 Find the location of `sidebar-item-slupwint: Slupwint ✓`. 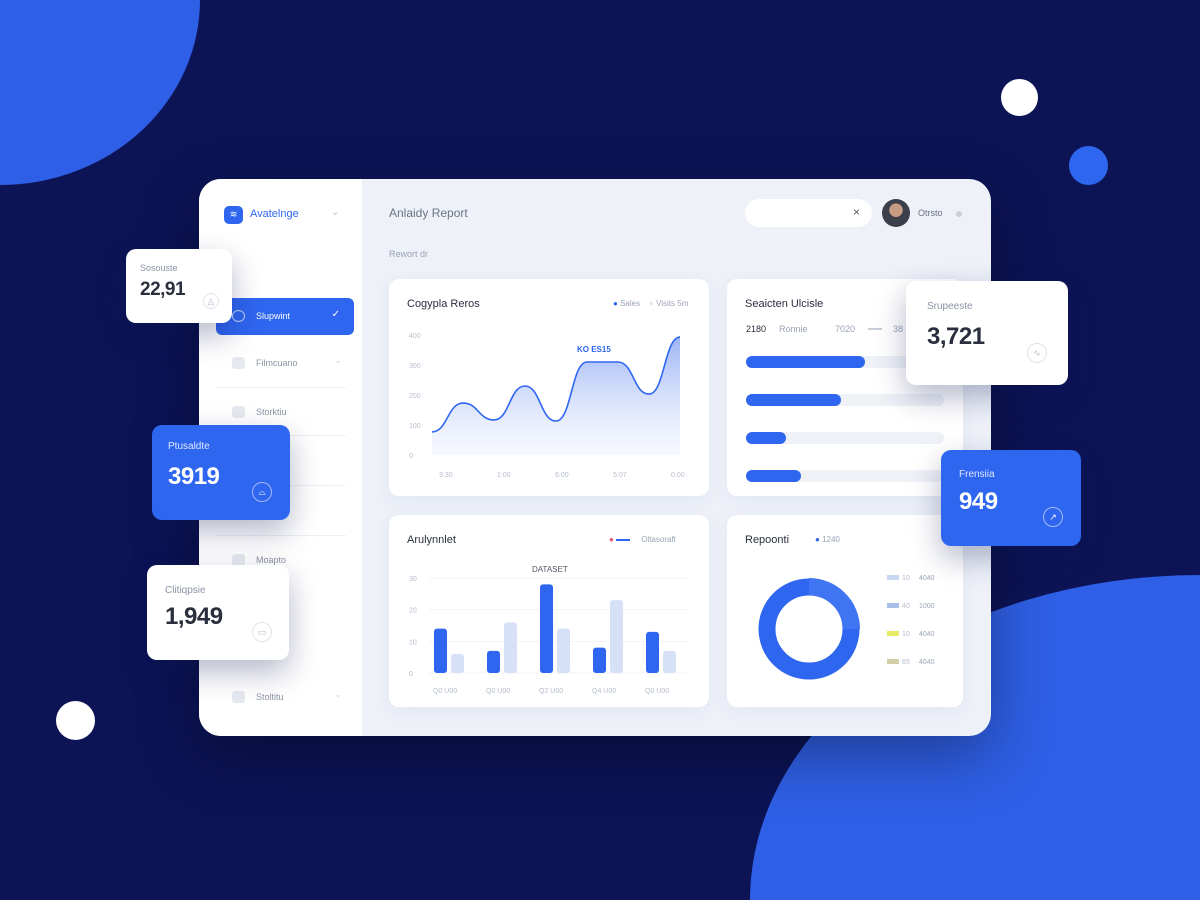

sidebar-item-slupwint: Slupwint ✓ is located at coordinates (285, 316).